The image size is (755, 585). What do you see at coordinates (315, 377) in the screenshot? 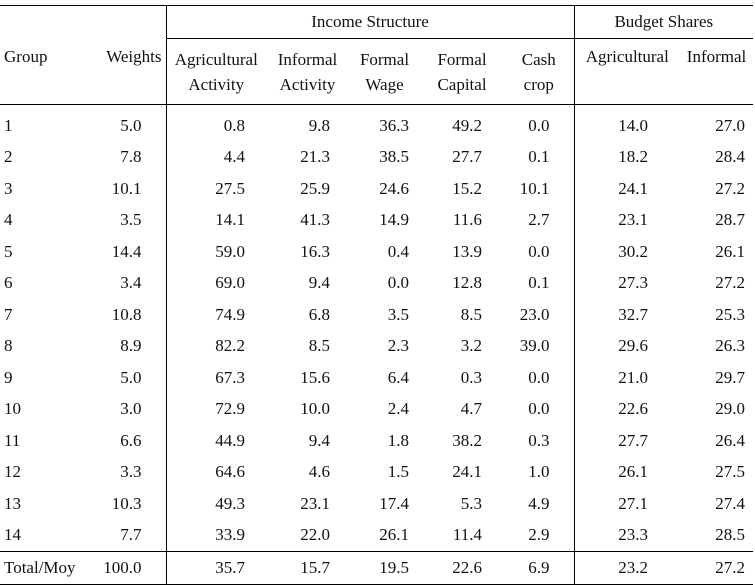
I see `informal-activity-cell: 15.6` at bounding box center [315, 377].